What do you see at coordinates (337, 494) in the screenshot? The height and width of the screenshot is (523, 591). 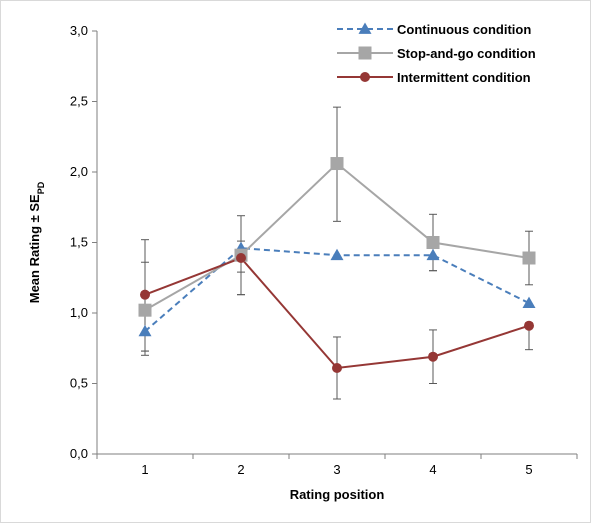 I see `x-axis-title: Rating position` at bounding box center [337, 494].